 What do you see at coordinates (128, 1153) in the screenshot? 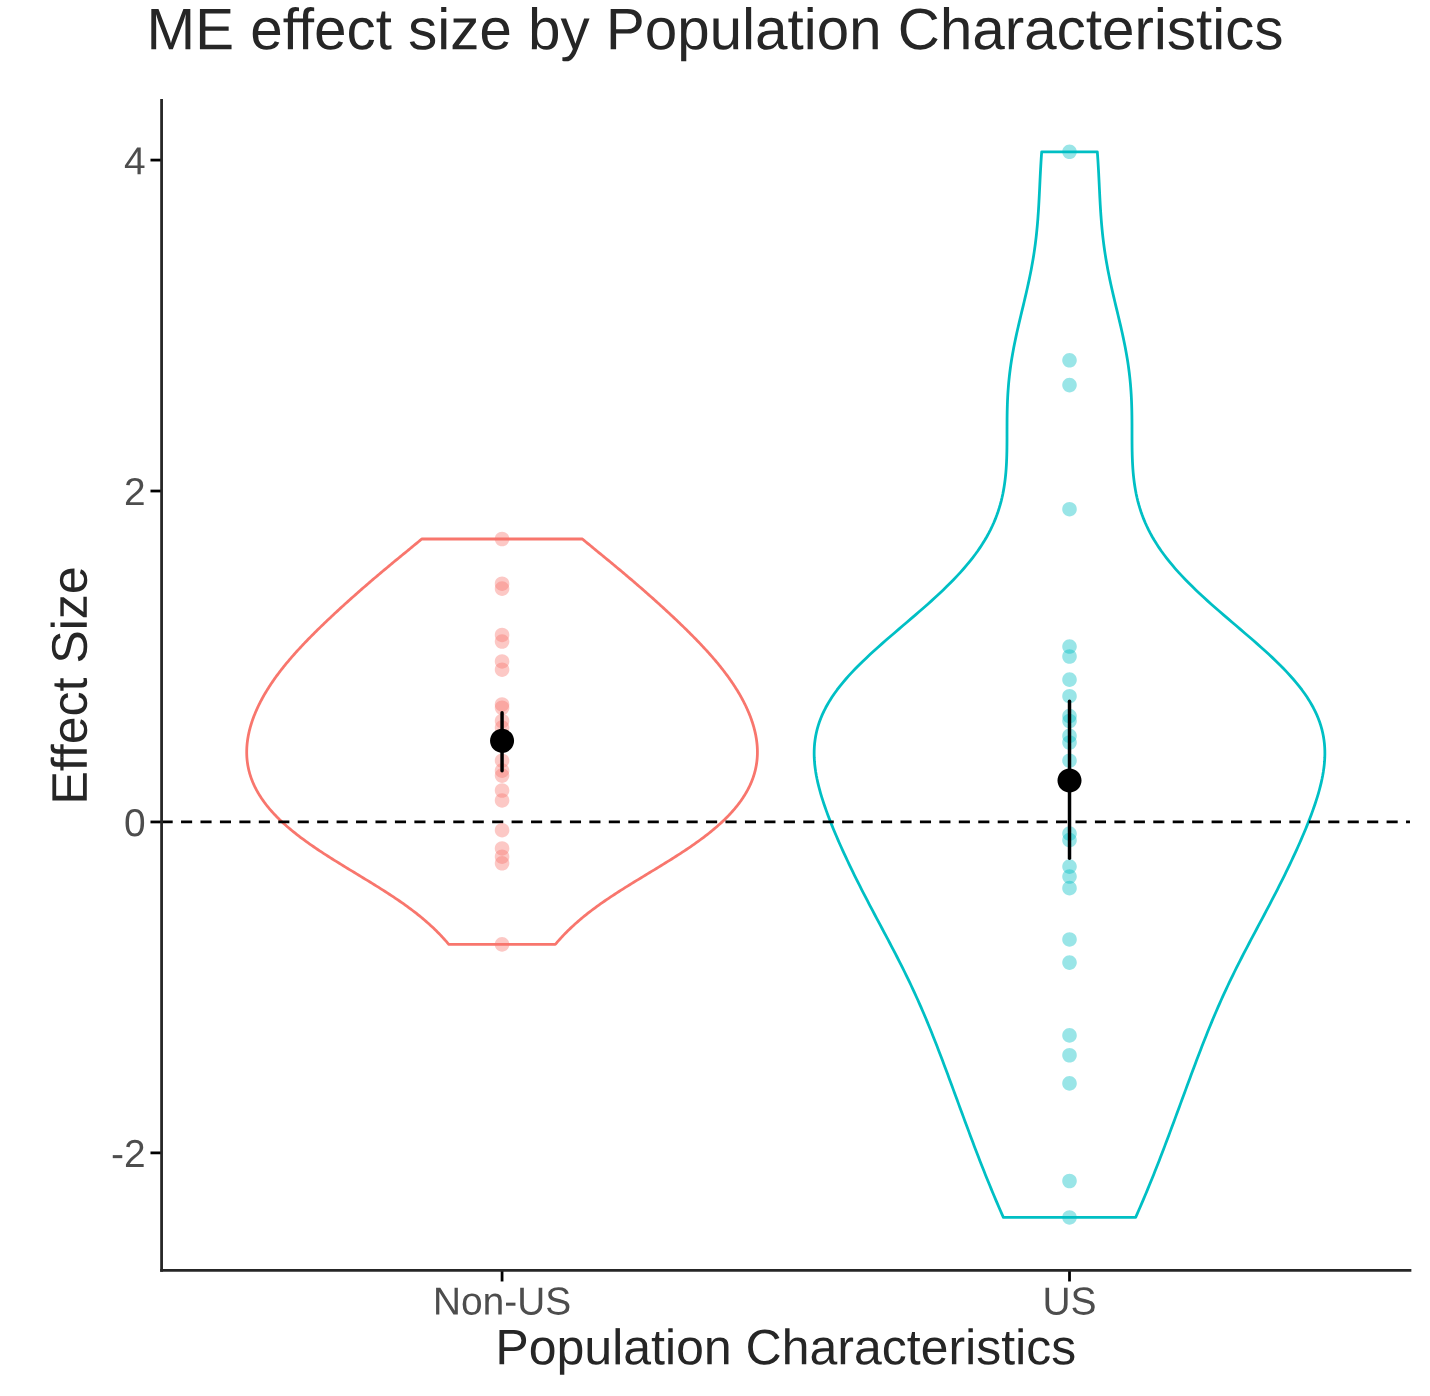
I see `y-tick-label: -2` at bounding box center [128, 1153].